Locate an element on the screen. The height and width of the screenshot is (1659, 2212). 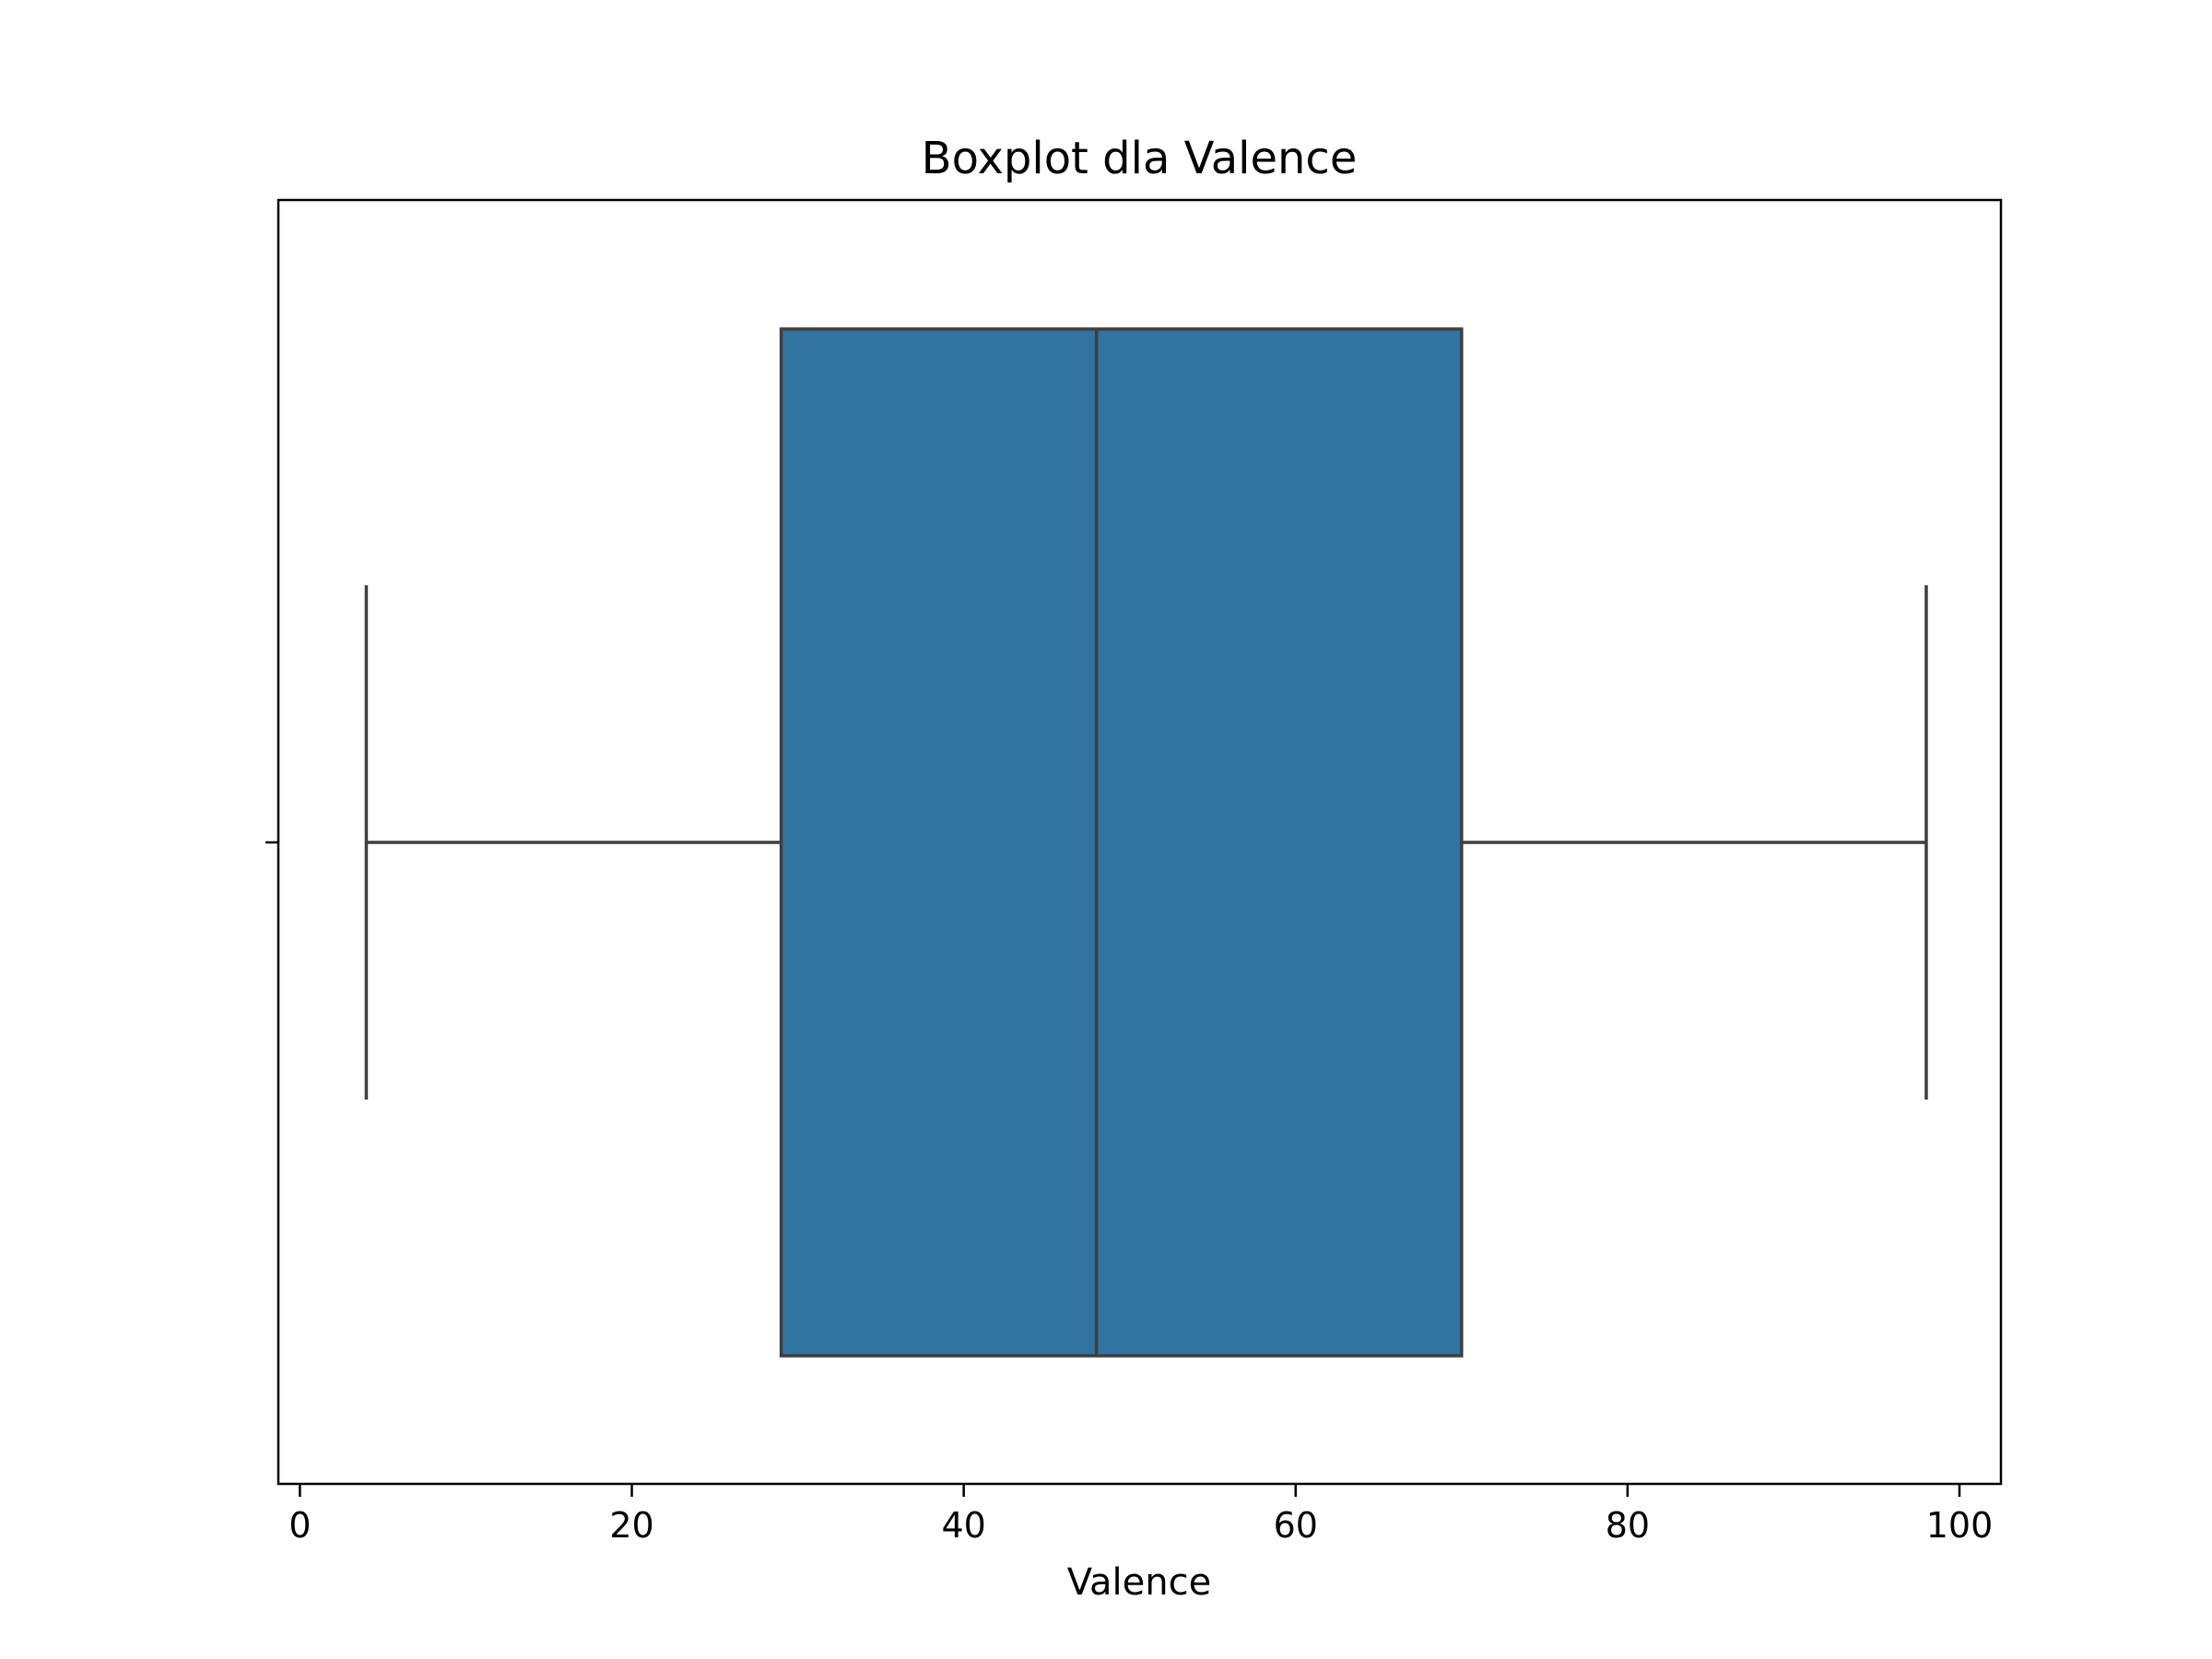
x-tick-label: 40 is located at coordinates (963, 1525).